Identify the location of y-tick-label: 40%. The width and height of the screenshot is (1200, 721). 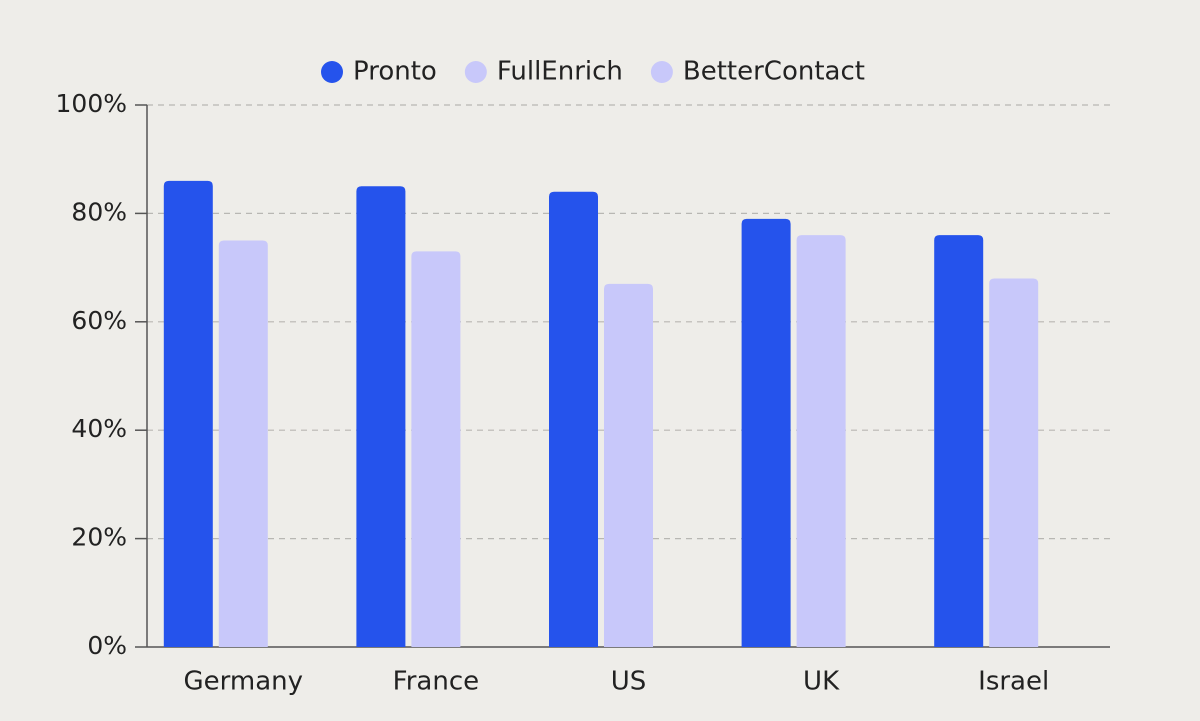
(99, 428).